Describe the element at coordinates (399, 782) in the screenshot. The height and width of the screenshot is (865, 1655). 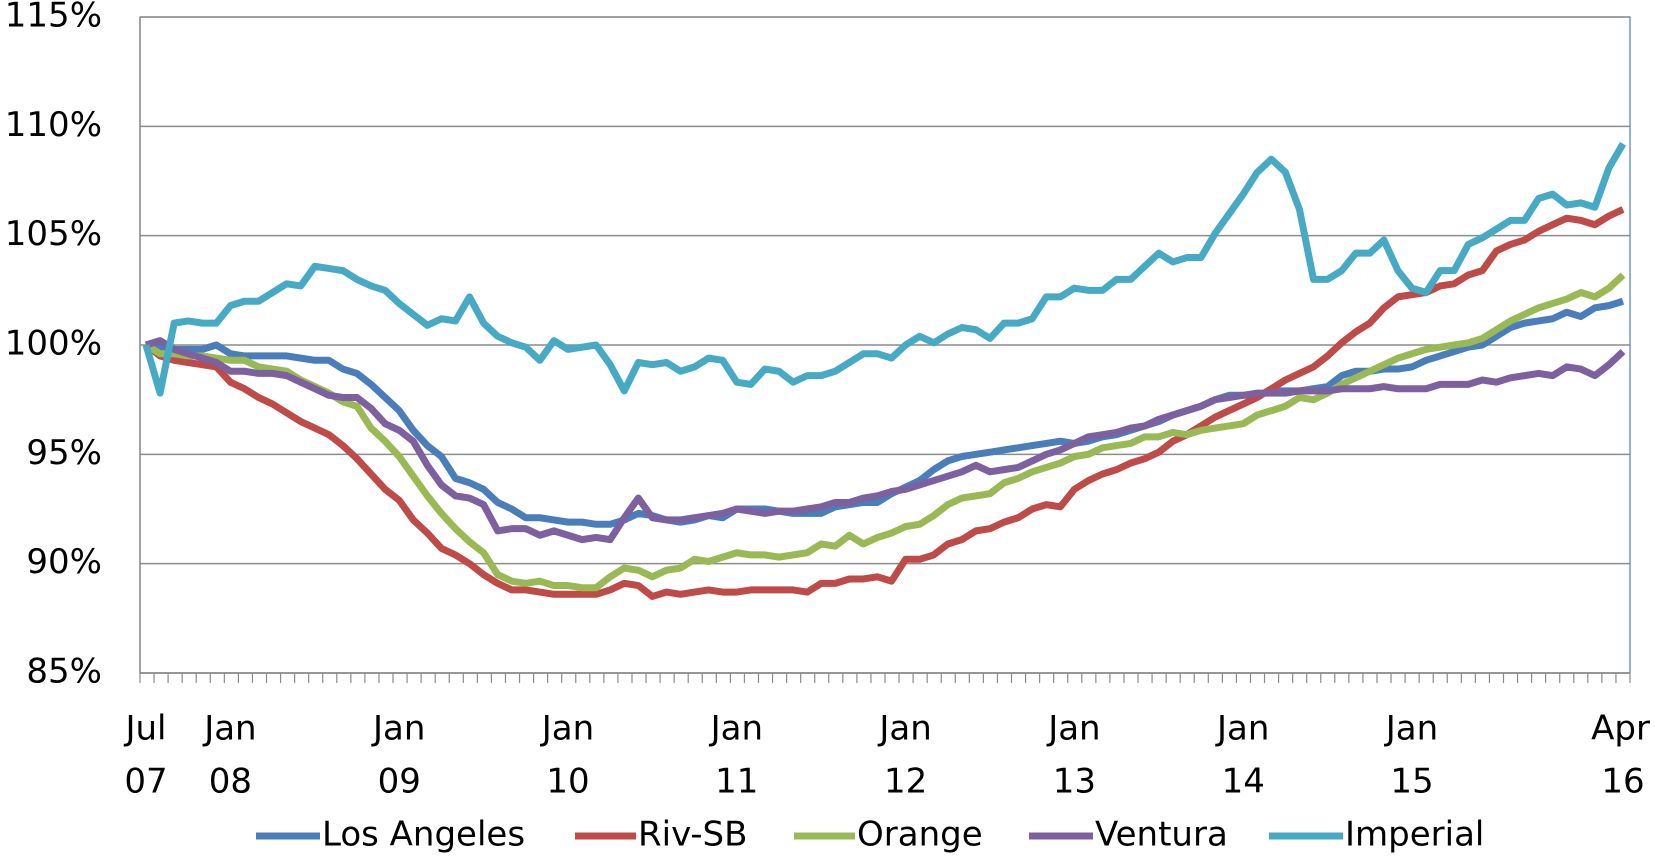
I see `x-tick-label: 09` at that location.